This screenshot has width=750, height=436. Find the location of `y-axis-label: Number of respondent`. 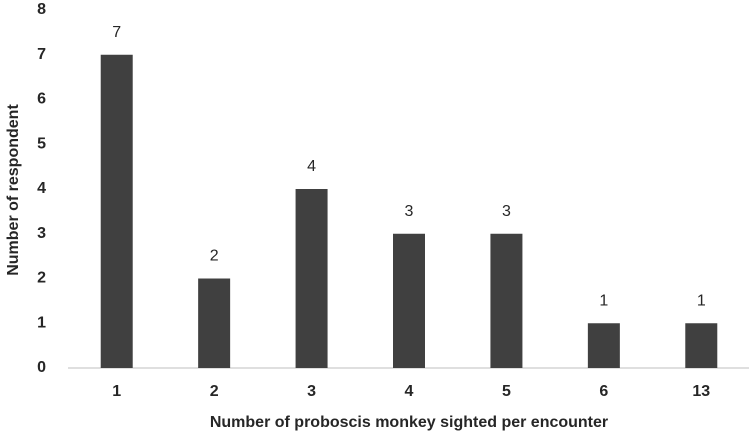

y-axis-label: Number of respondent is located at coordinates (13, 190).